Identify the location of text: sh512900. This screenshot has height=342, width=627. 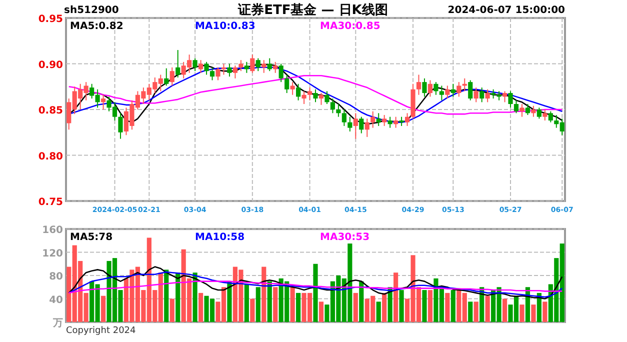
(91, 10).